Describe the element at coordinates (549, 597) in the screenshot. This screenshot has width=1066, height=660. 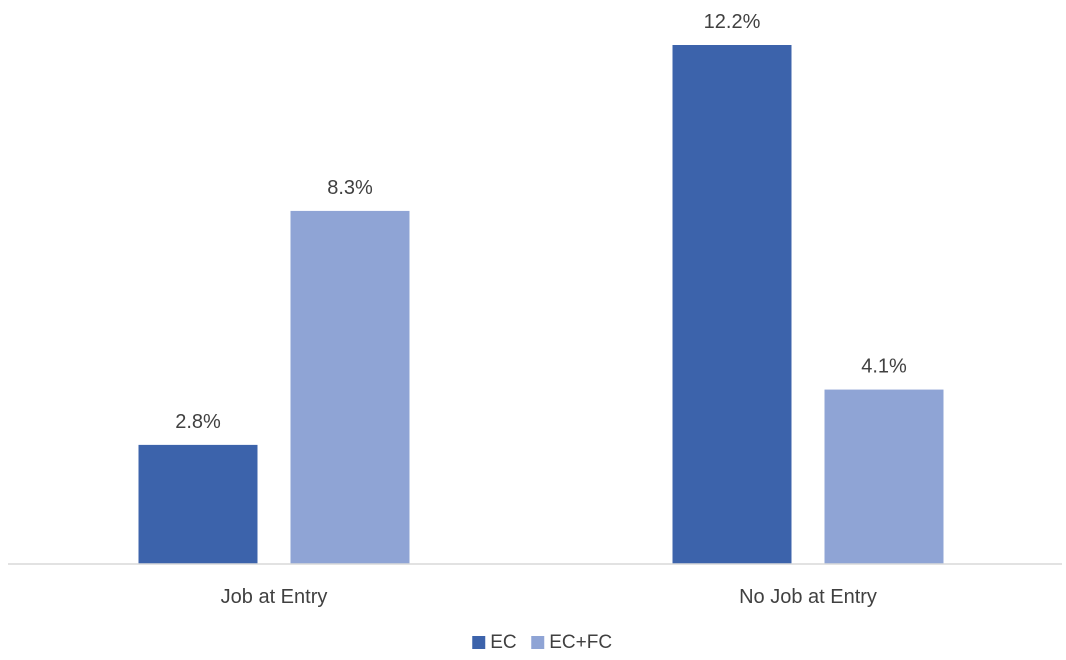
I see `category-labels: Job at Entry No Job at Entry` at that location.